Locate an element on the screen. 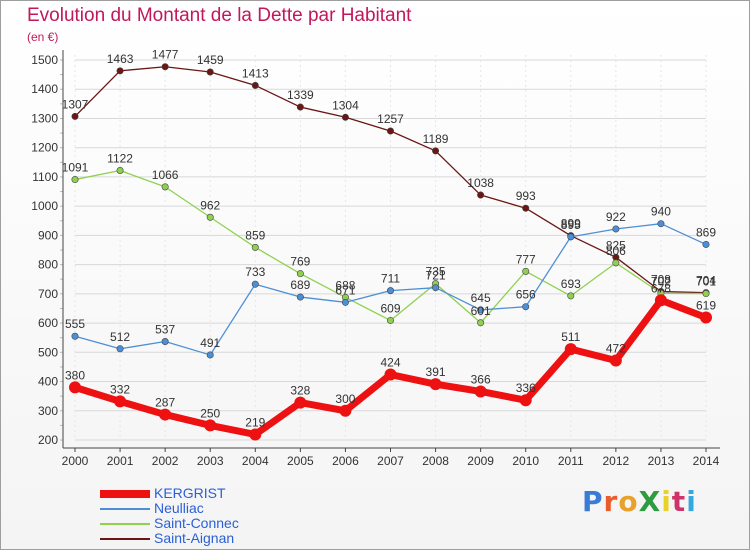 Image resolution: width=750 pixels, height=550 pixels. data-label: 1477 is located at coordinates (165, 55).